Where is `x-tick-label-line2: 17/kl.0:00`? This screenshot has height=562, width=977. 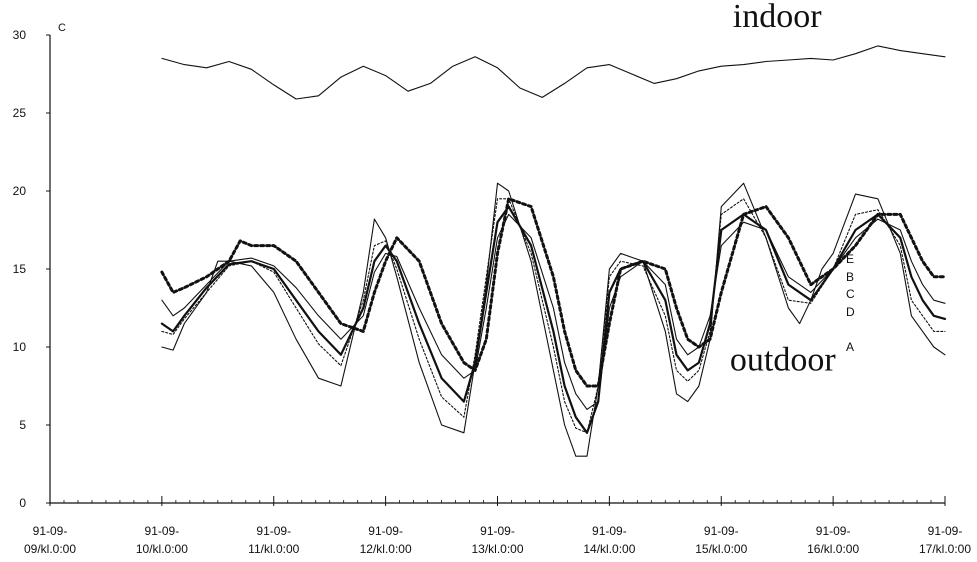
x-tick-label-line2: 17/kl.0:00 is located at coordinates (945, 549).